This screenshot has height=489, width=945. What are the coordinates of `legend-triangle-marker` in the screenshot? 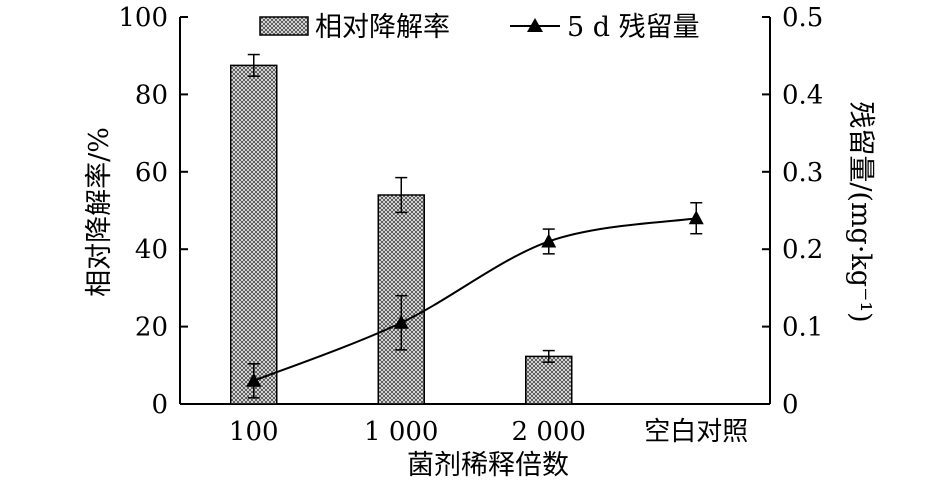 It's located at (535, 25).